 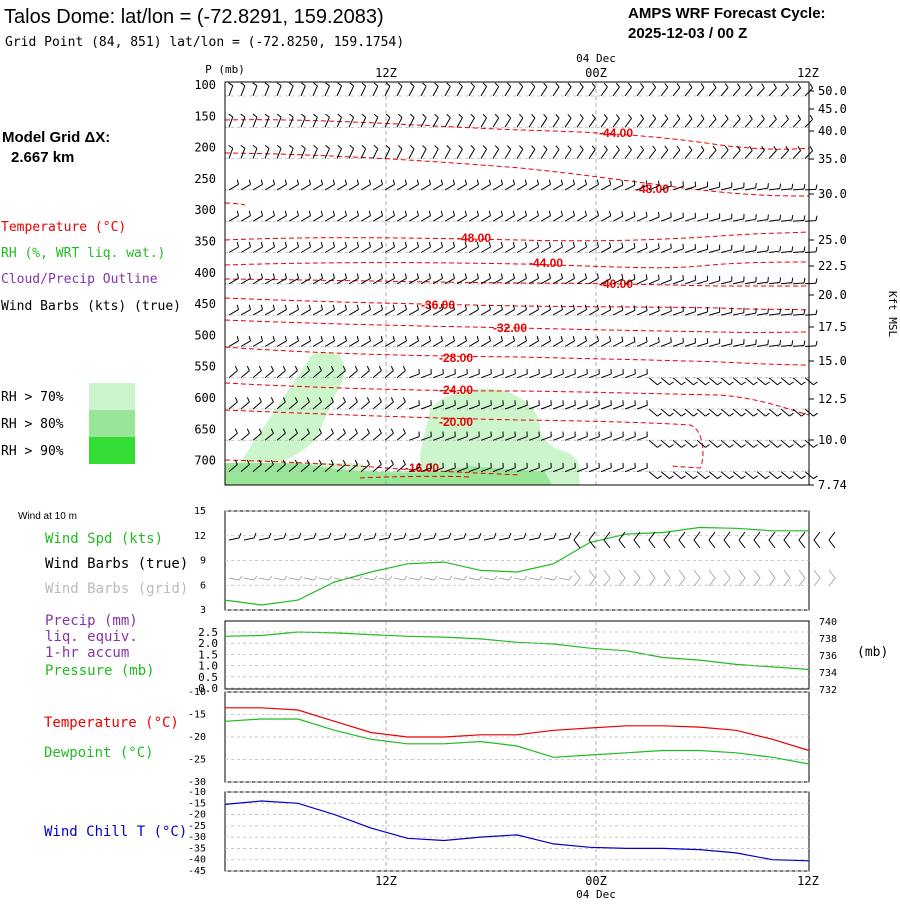 What do you see at coordinates (596, 58) in the screenshot?
I see `top-date-label: 04 Dec` at bounding box center [596, 58].